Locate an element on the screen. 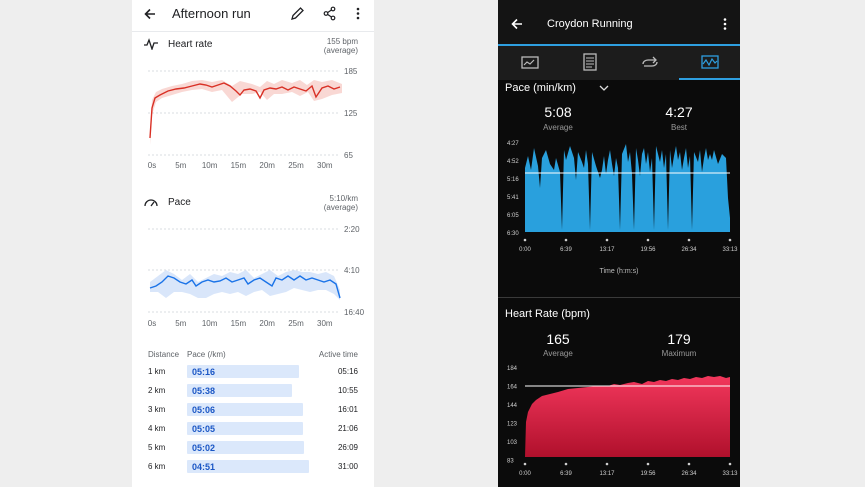 Image resolution: width=865 pixels, height=487 pixels. y-tick-label: 83 is located at coordinates (510, 462).